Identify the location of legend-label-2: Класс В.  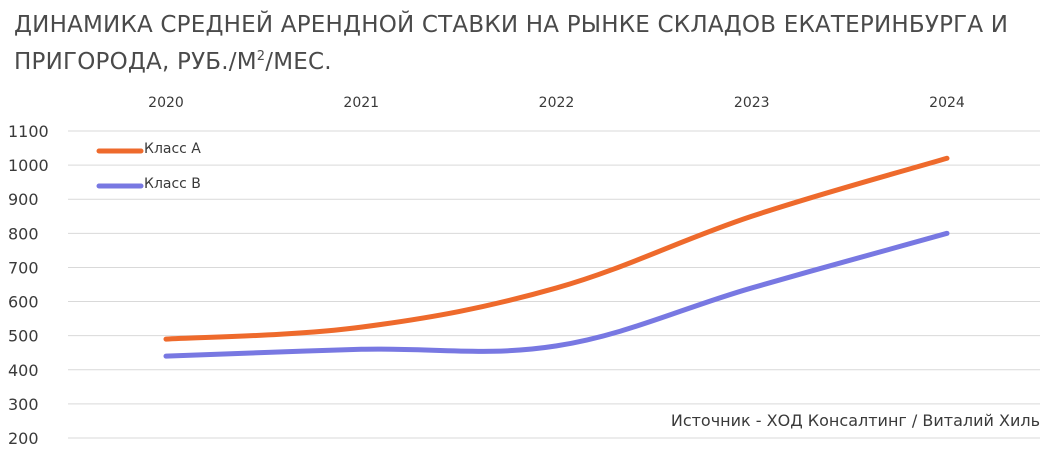
(172, 184).